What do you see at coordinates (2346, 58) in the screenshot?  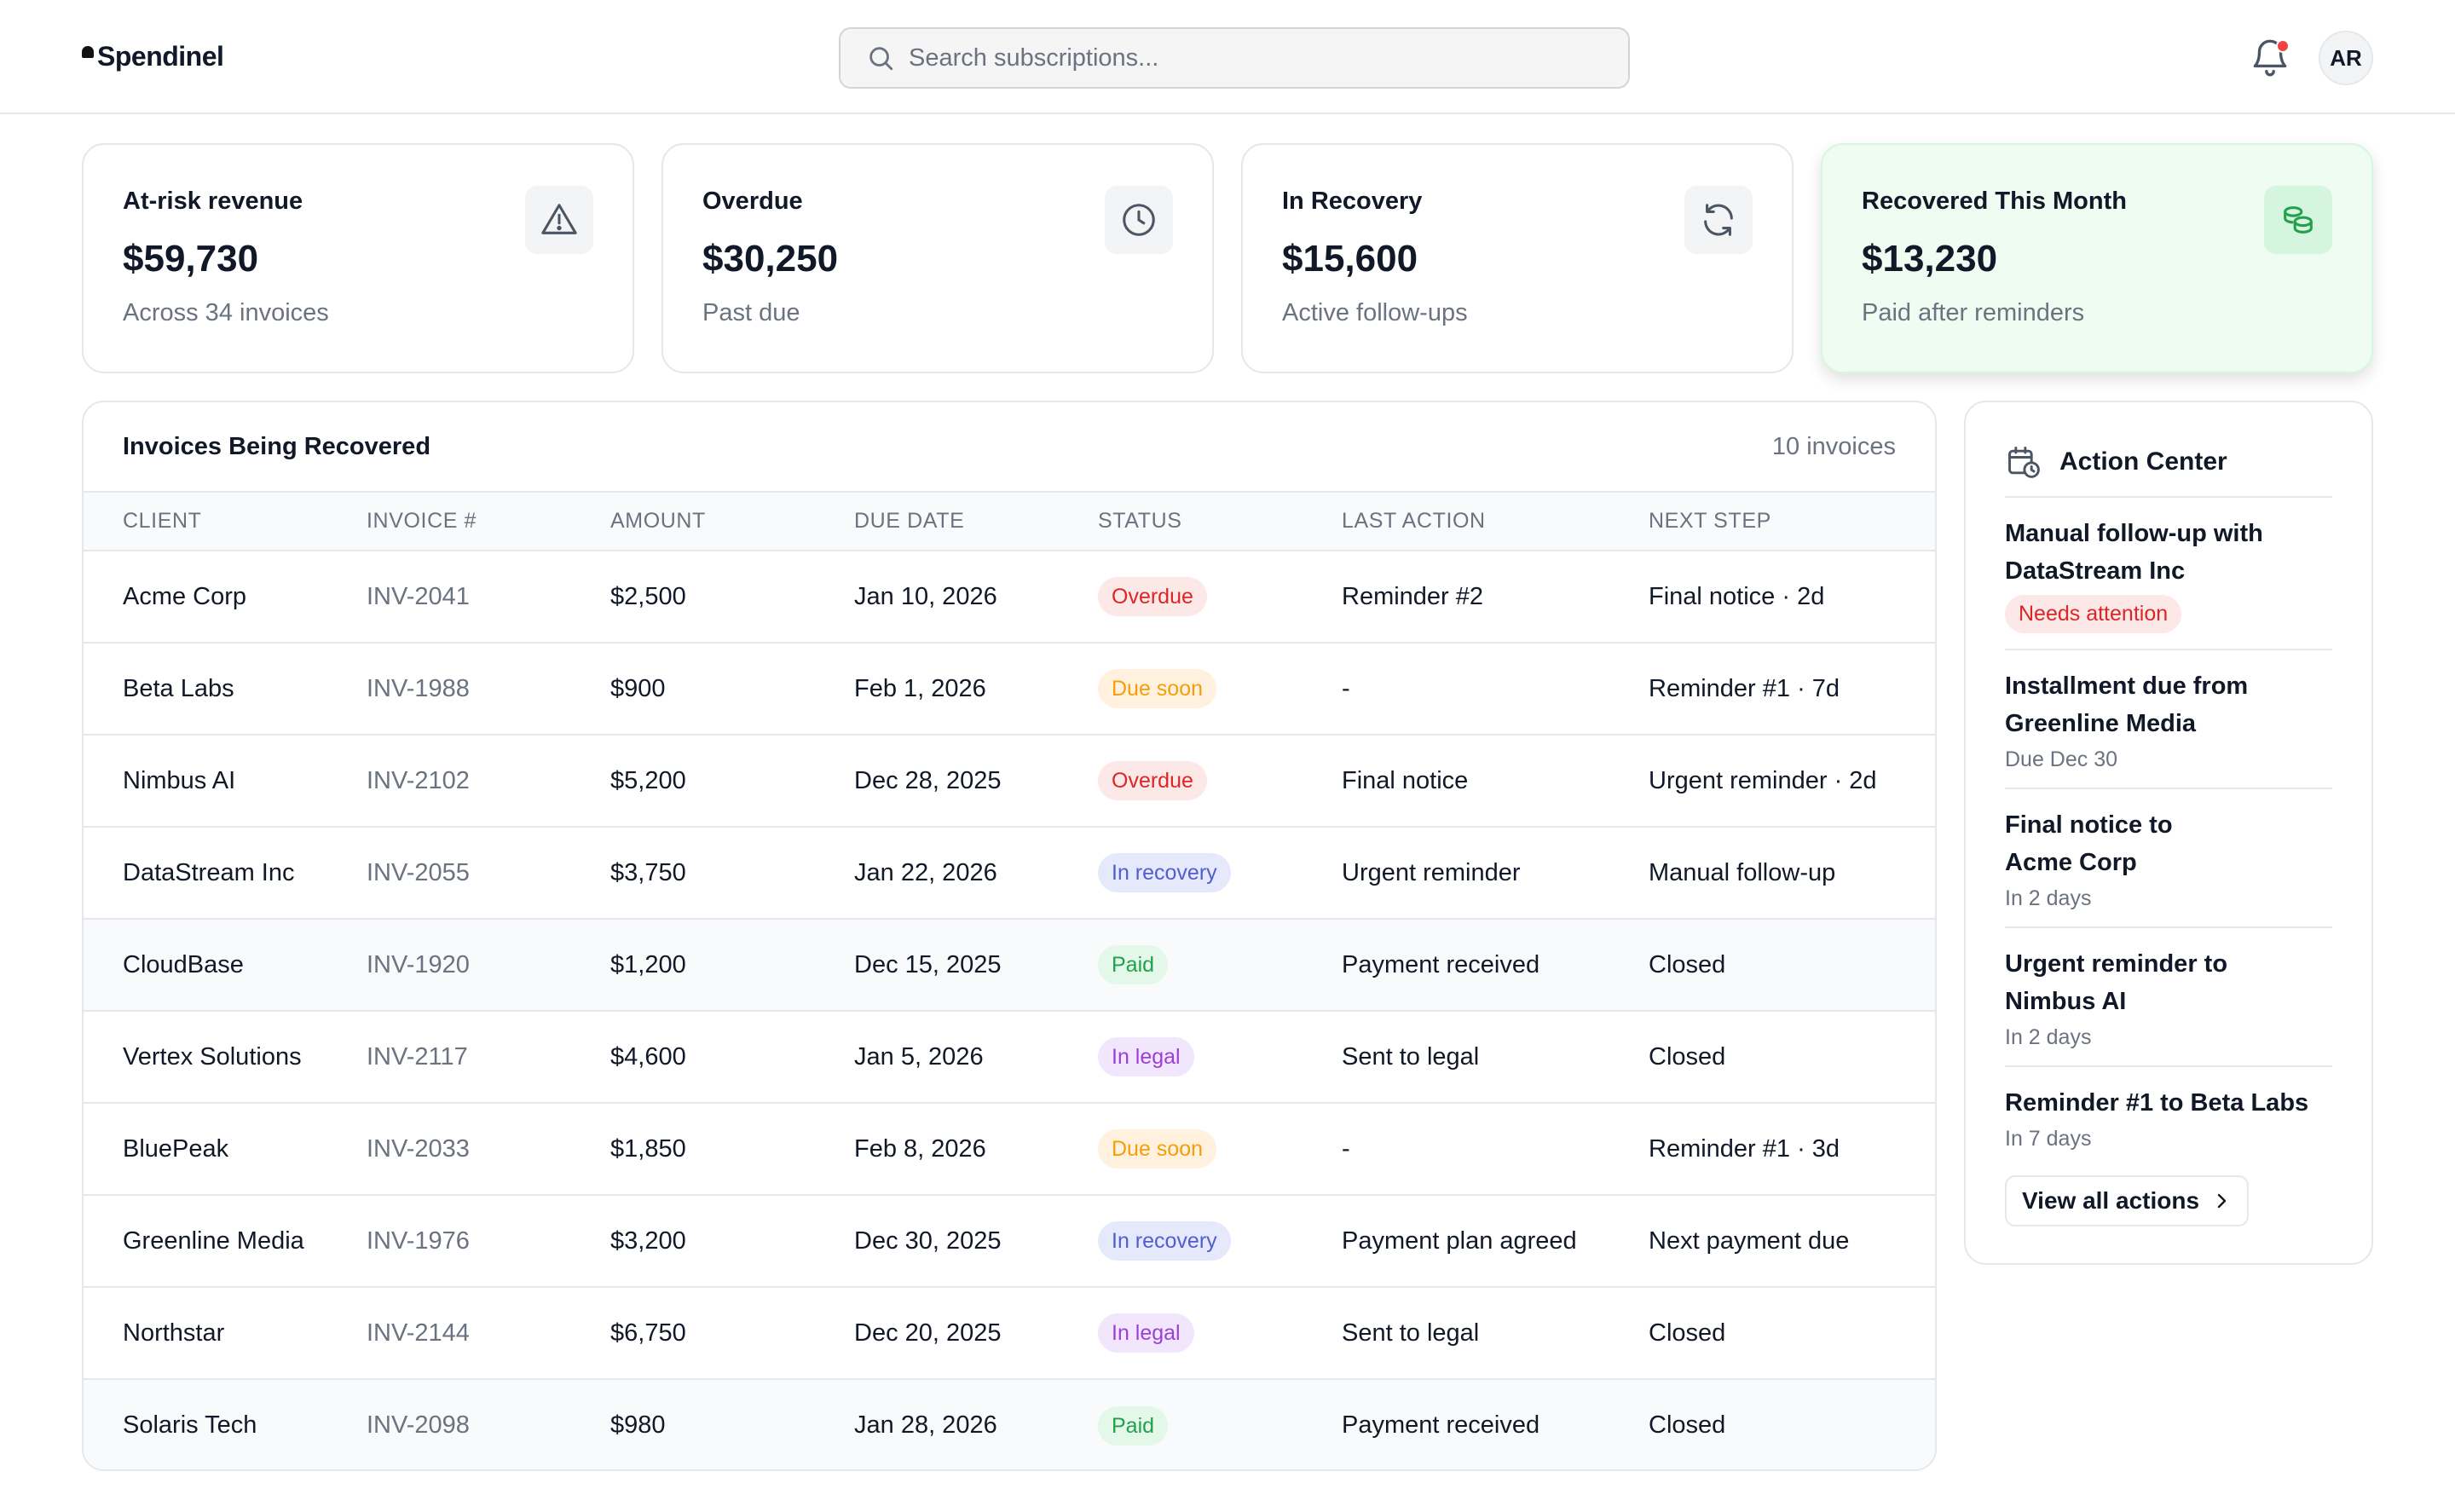 I see `user-avatar: AR` at bounding box center [2346, 58].